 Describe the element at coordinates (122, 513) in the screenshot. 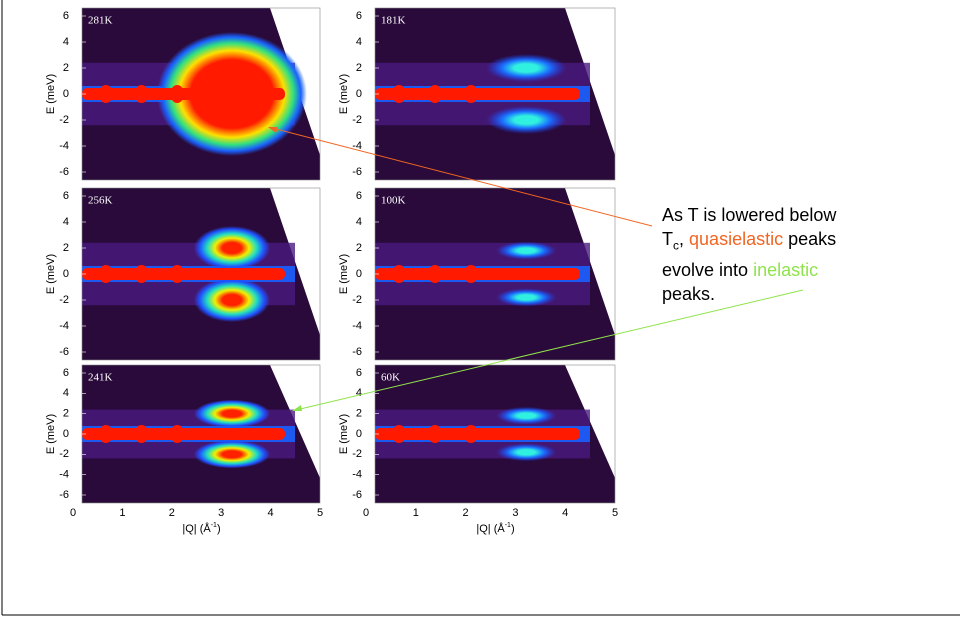

I see `x-tick-label: 1` at that location.